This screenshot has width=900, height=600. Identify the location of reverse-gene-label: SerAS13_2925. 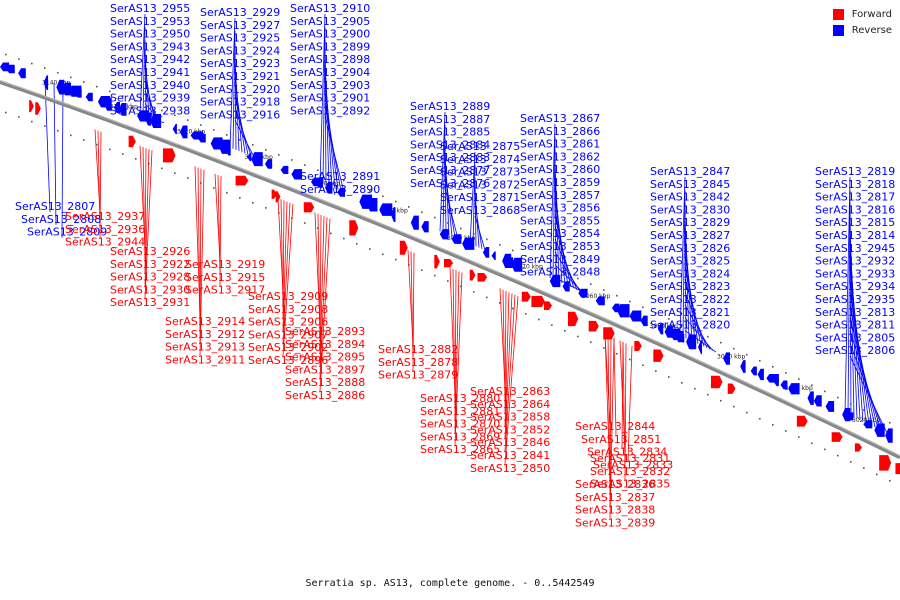
(240, 38).